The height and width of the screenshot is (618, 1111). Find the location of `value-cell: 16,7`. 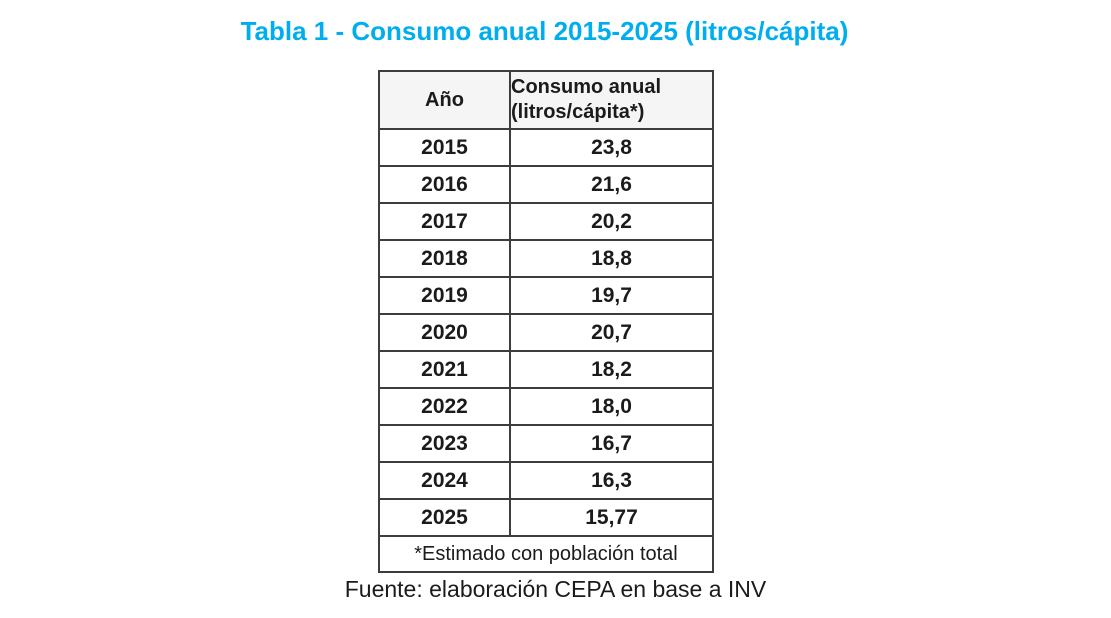

value-cell: 16,7 is located at coordinates (611, 443).